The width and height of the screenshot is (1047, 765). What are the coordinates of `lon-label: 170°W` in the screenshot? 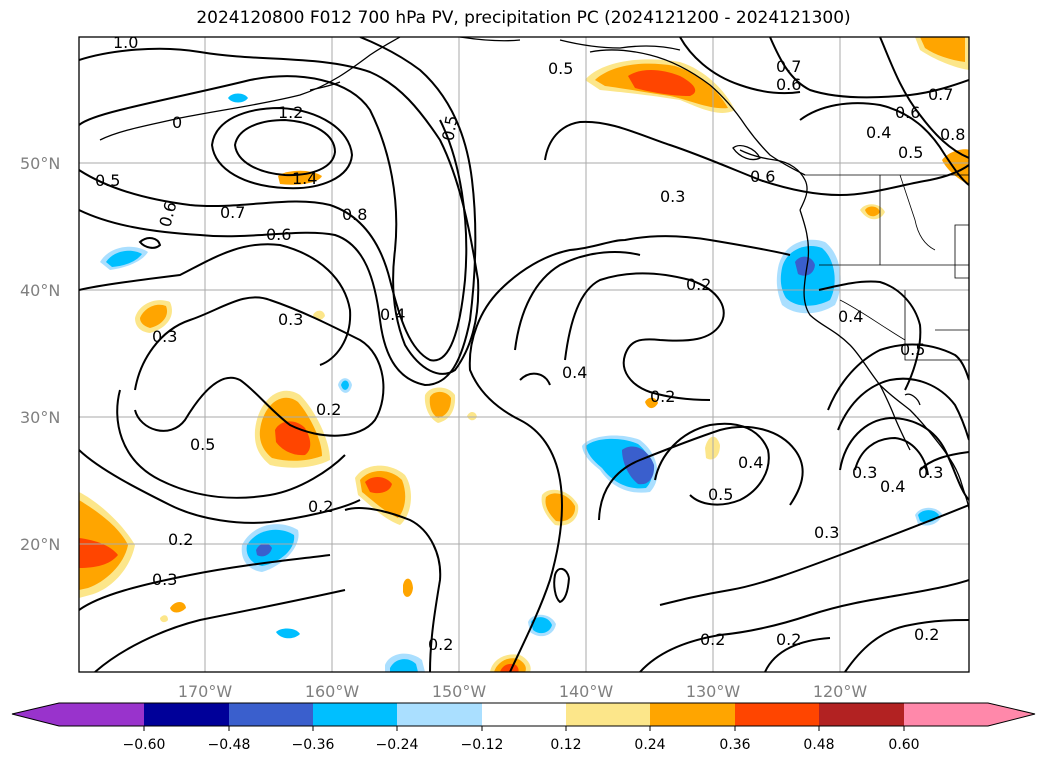 It's located at (205, 691).